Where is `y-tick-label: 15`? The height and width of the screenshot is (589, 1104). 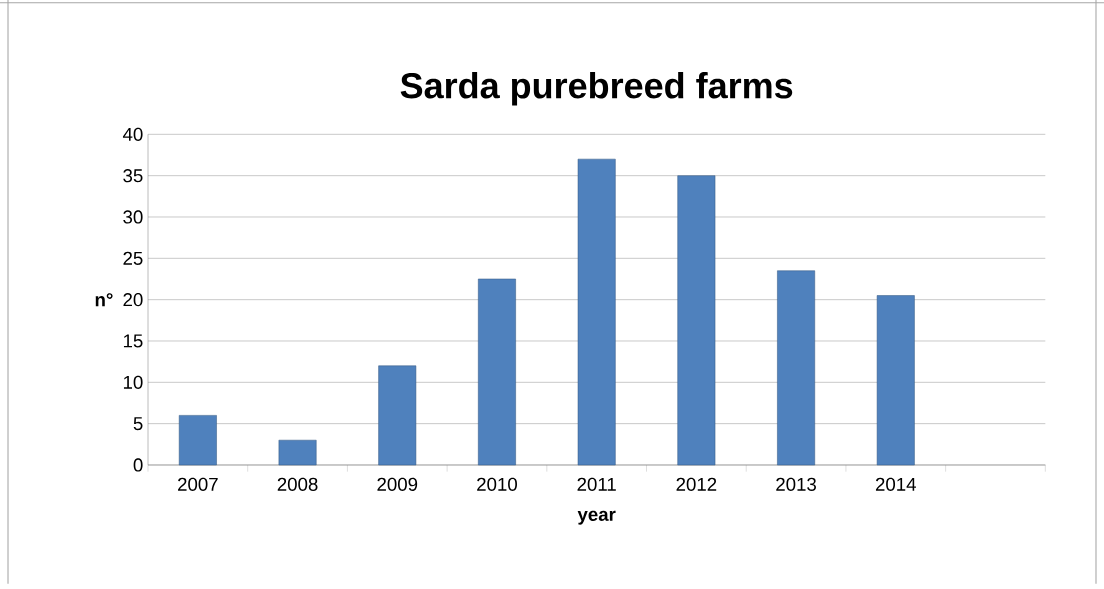 y-tick-label: 15 is located at coordinates (133, 341).